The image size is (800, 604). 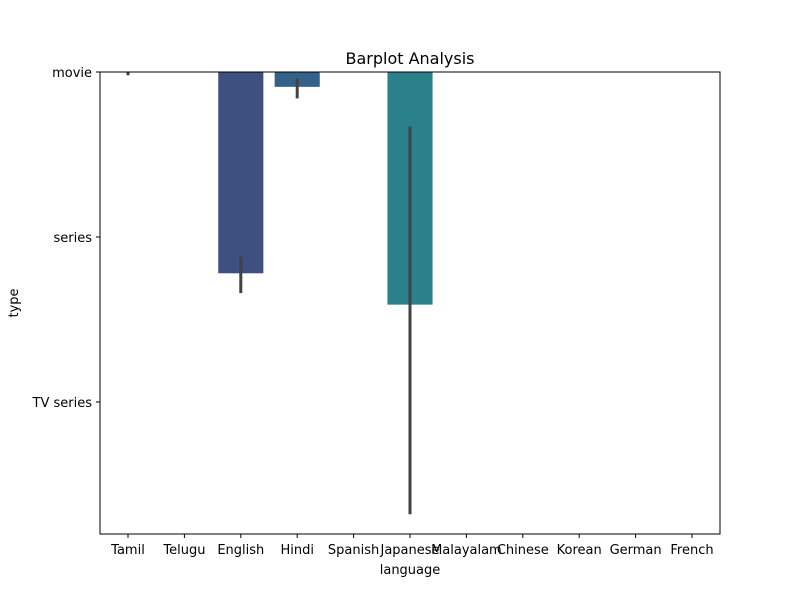 What do you see at coordinates (127, 550) in the screenshot?
I see `x-tick-label: Tamil` at bounding box center [127, 550].